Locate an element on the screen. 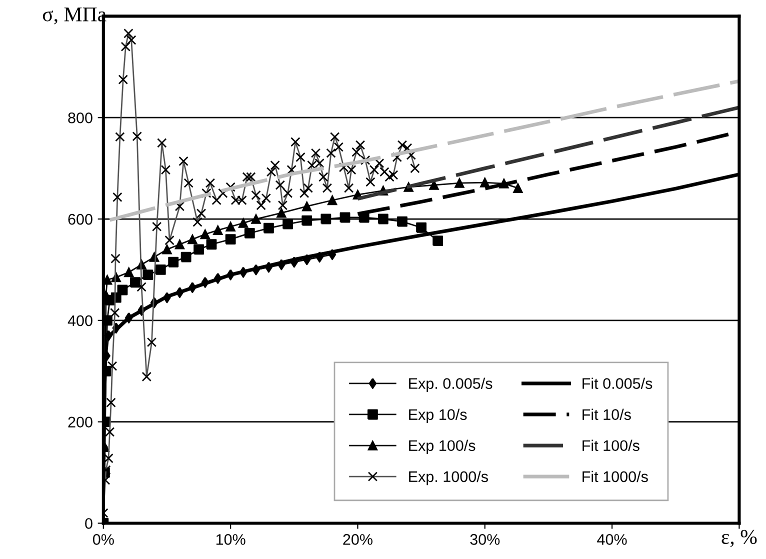 This screenshot has width=766, height=559. legend-label: Exp 100/s is located at coordinates (442, 447).